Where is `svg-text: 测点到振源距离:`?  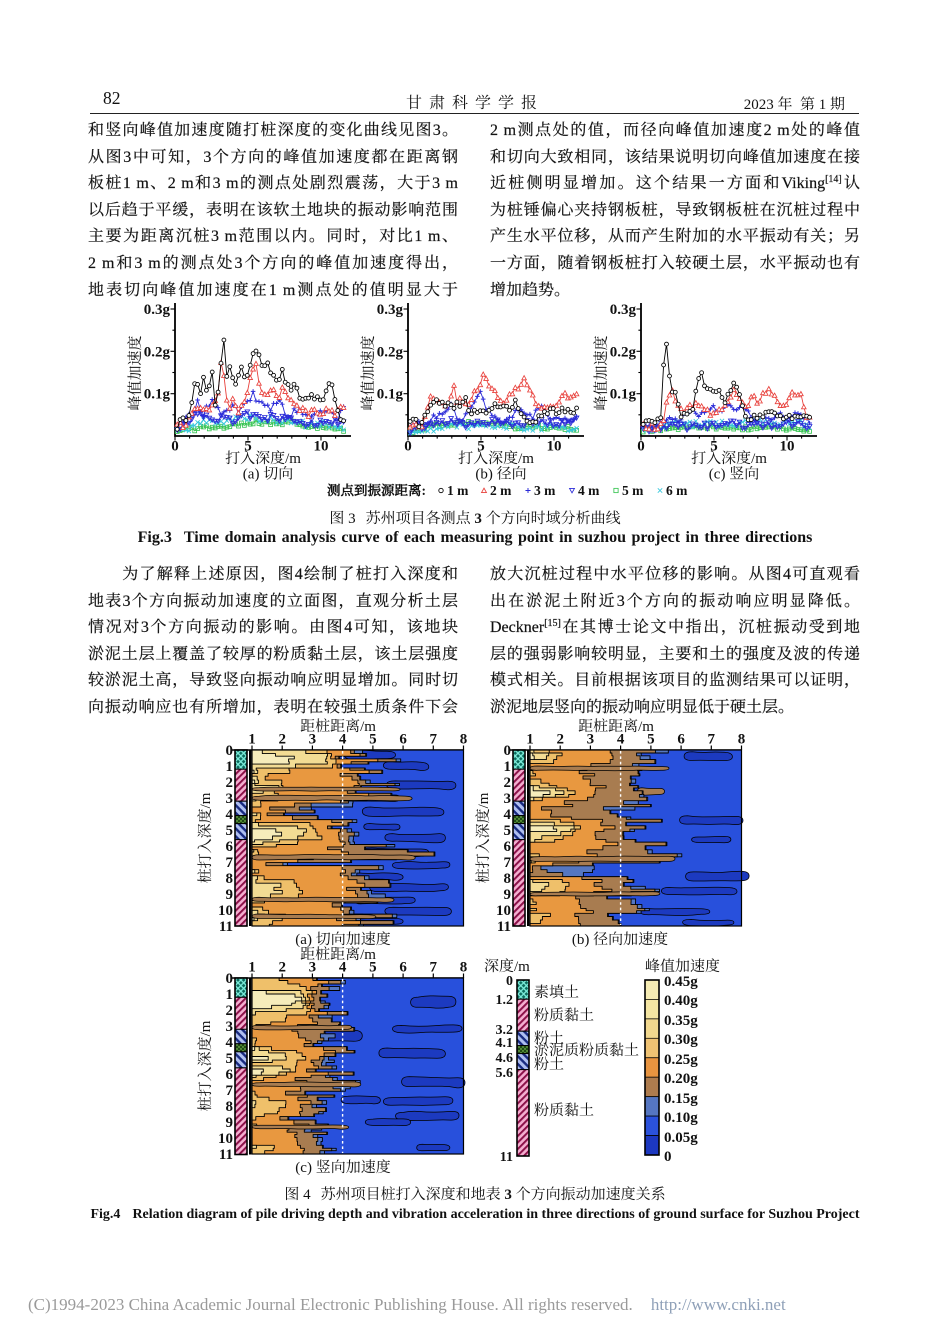
svg-text: 测点到振源距离: is located at coordinates (376, 490).